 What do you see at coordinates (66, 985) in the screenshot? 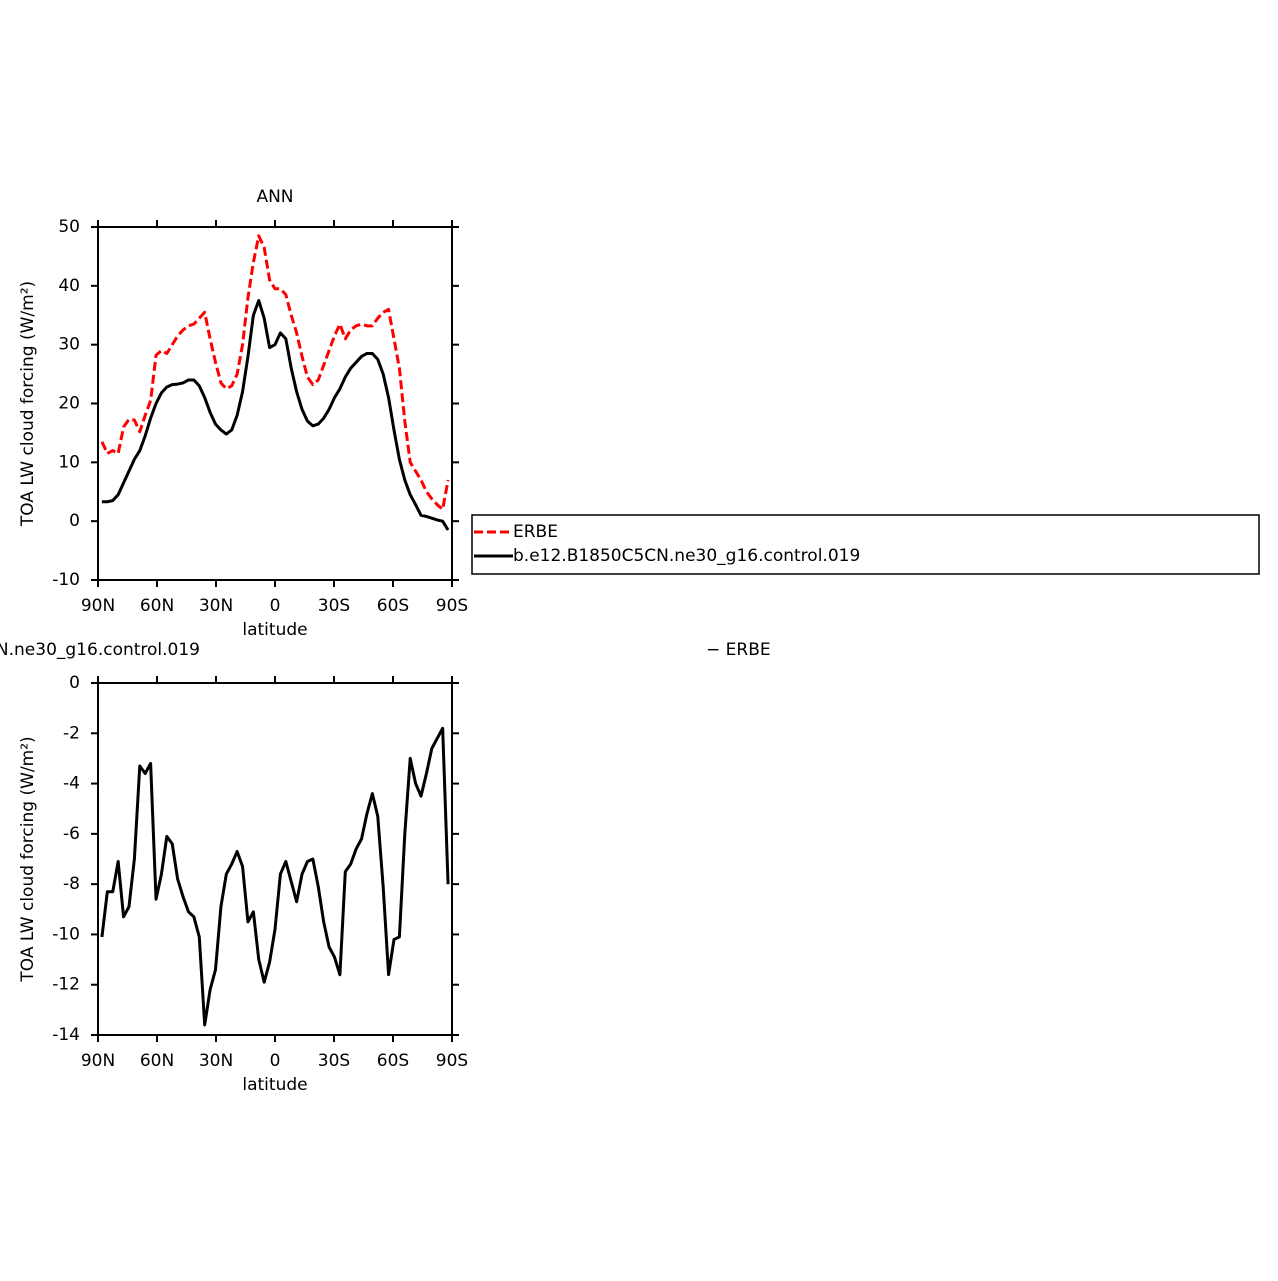
I see `y-tick-label: -12` at bounding box center [66, 985].